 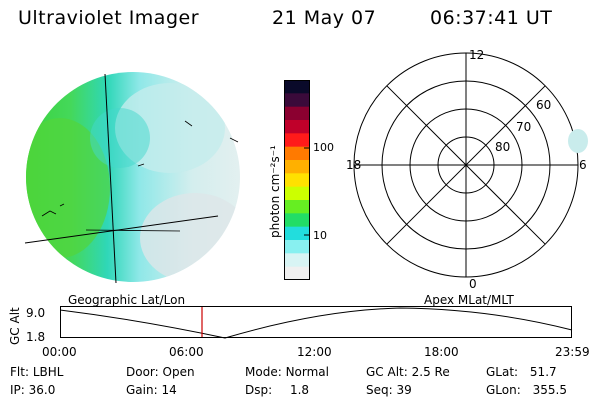 What do you see at coordinates (263, 372) in the screenshot?
I see `mode-label: Mode:` at bounding box center [263, 372].